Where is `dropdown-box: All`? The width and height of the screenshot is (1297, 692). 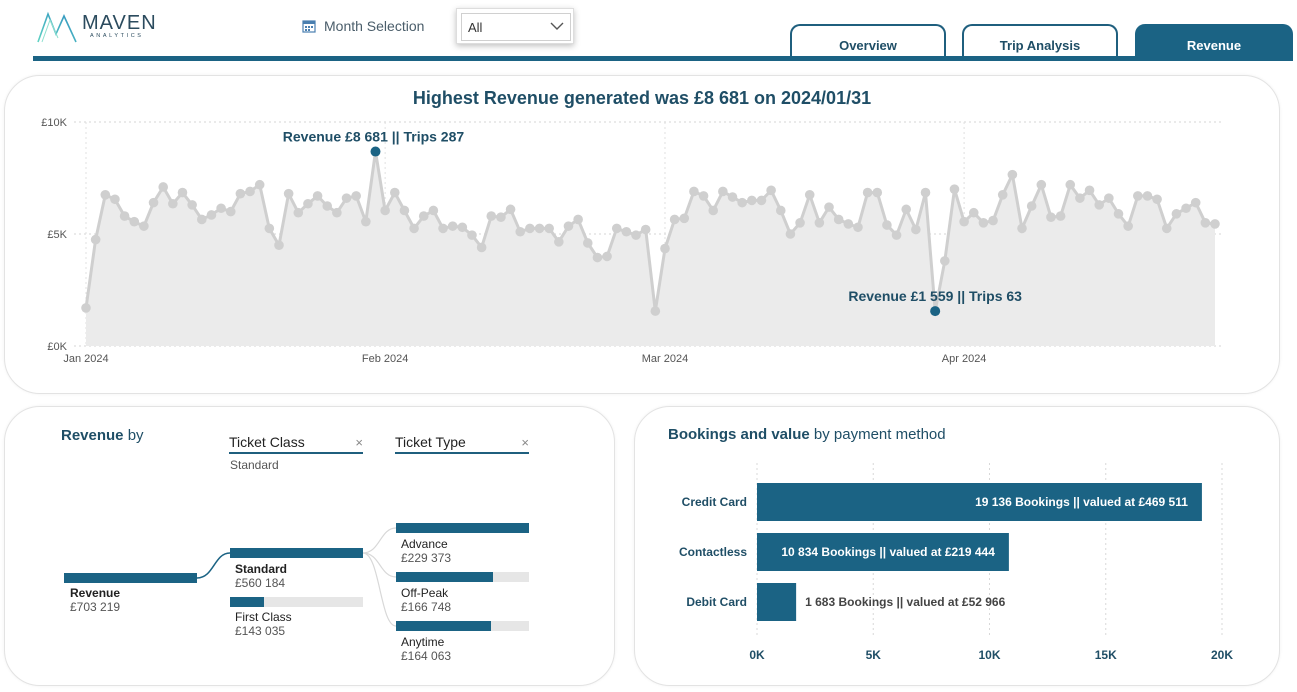 dropdown-box: All is located at coordinates (516, 27).